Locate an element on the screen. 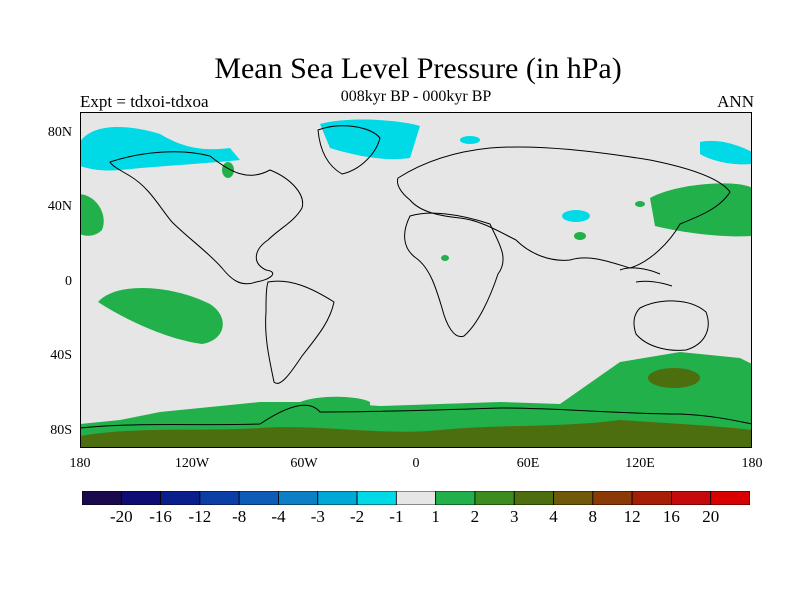  negative-anomaly-regions is located at coordinates (416, 170).